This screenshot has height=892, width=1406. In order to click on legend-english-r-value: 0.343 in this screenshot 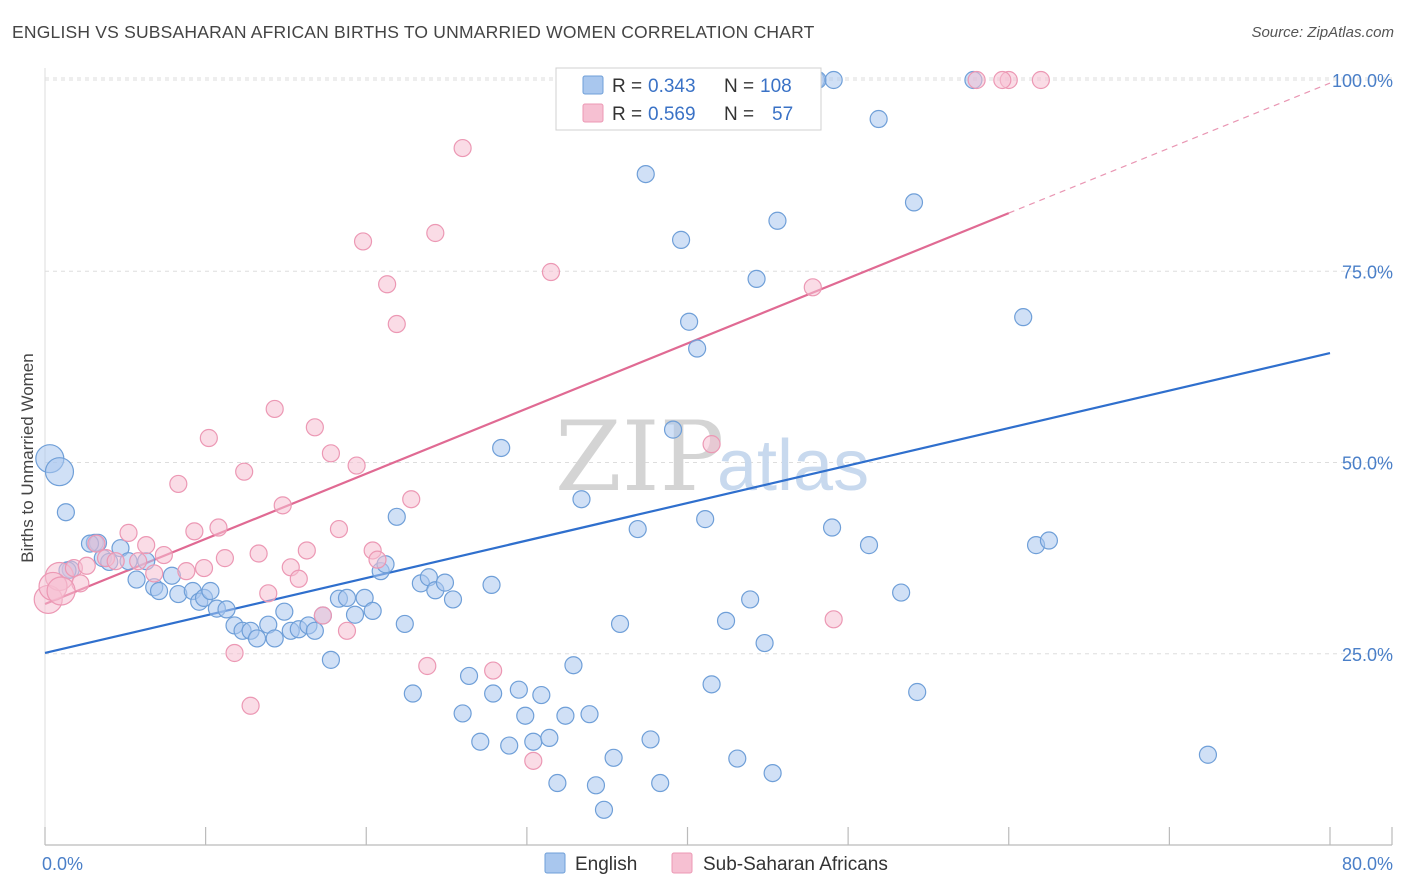, I will do `click(672, 86)`.